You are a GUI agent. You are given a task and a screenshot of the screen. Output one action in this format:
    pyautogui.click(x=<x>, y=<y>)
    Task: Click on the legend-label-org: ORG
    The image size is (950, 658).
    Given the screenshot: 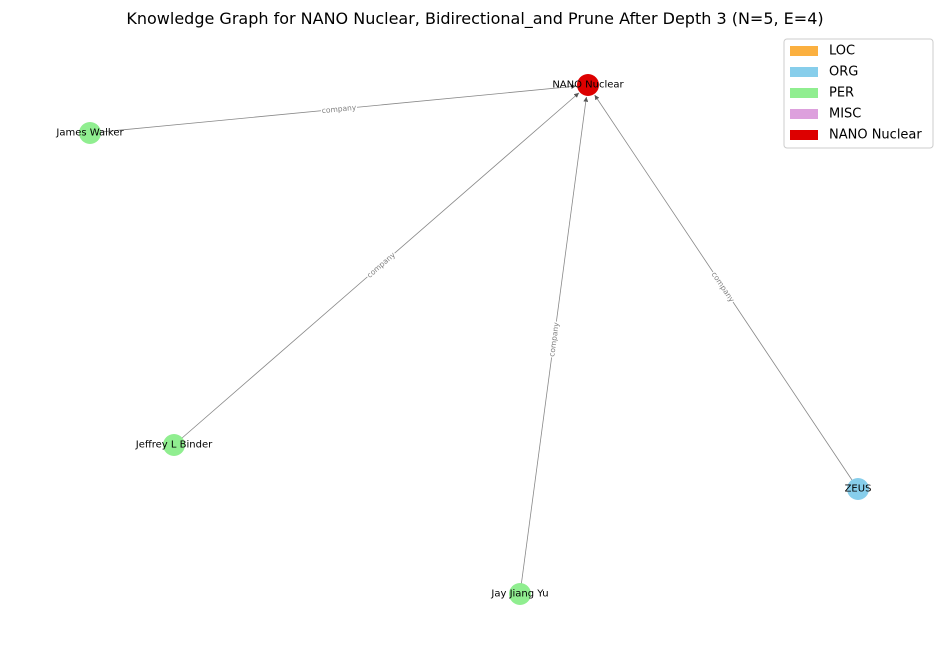 What is the action you would take?
    pyautogui.click(x=843, y=72)
    